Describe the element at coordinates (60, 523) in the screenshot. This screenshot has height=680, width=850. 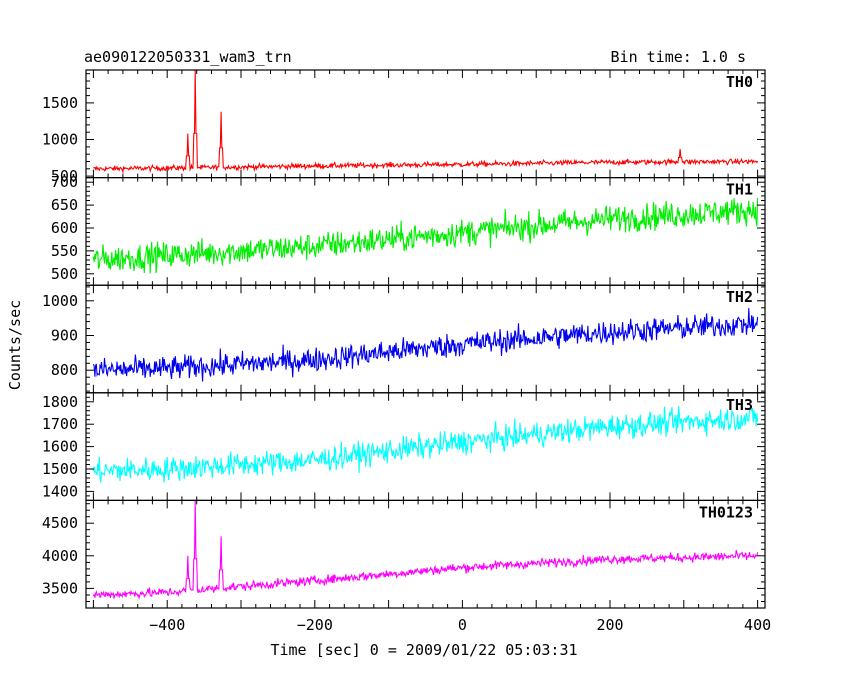
I see `y-tick-label: 4500` at that location.